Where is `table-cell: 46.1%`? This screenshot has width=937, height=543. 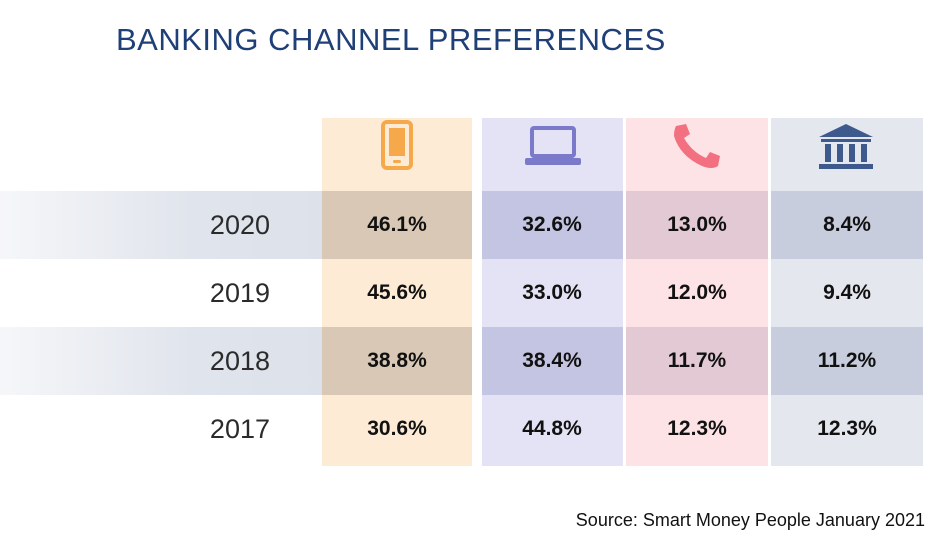 table-cell: 46.1% is located at coordinates (397, 224).